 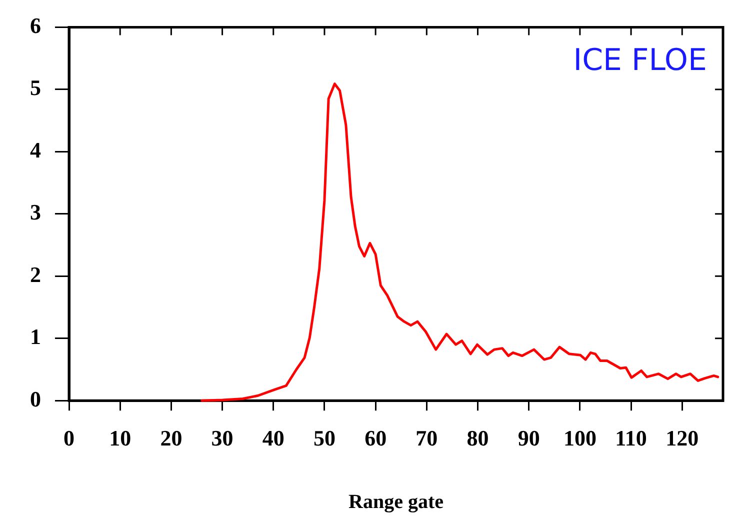 I want to click on annotation: ICE FLOE, so click(x=640, y=60).